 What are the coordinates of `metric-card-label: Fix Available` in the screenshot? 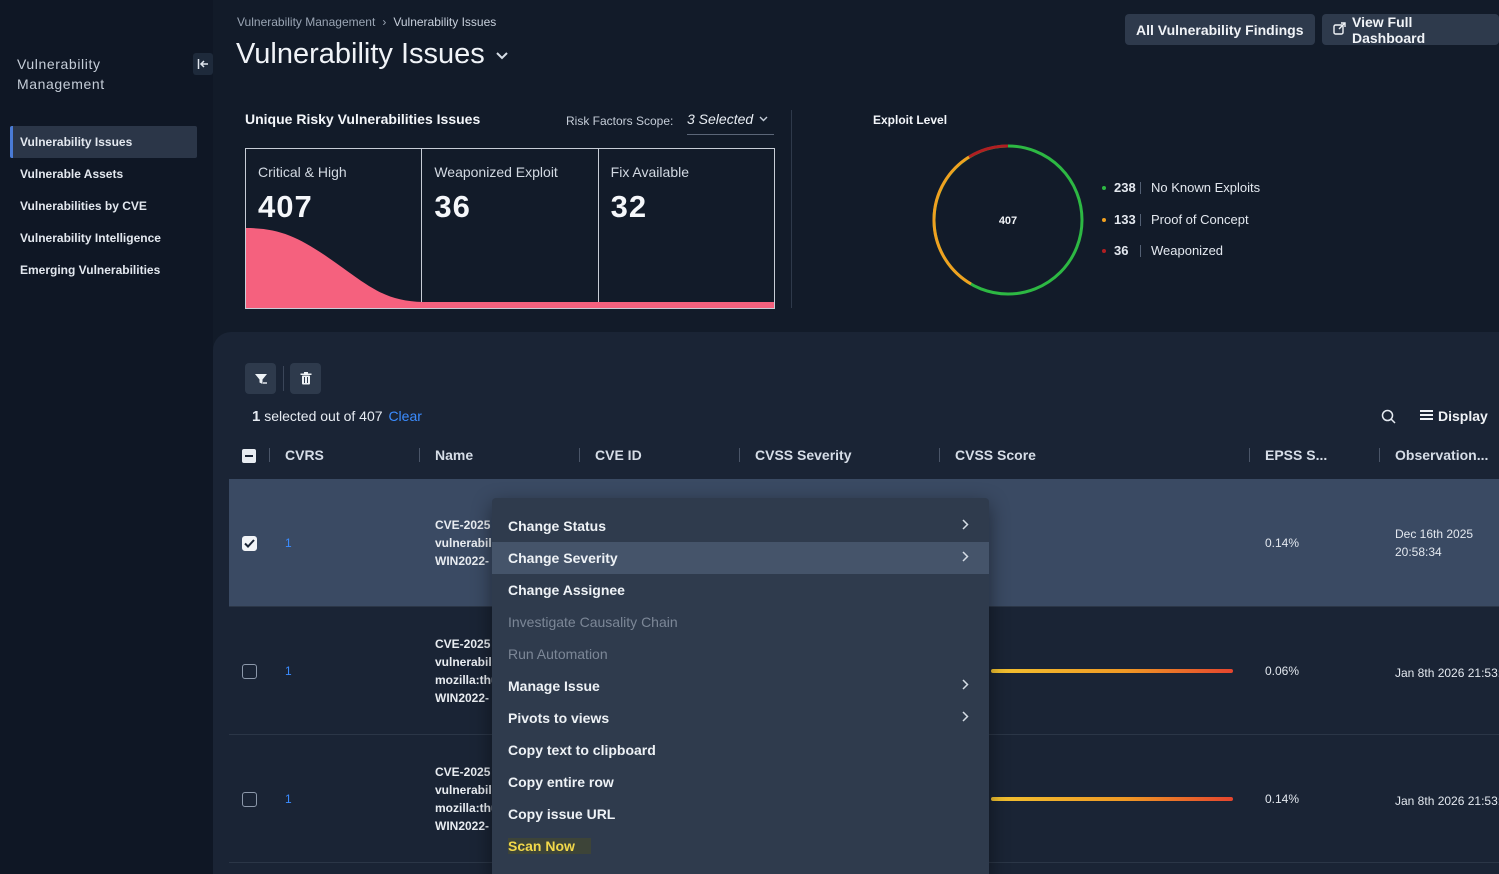 It's located at (649, 172).